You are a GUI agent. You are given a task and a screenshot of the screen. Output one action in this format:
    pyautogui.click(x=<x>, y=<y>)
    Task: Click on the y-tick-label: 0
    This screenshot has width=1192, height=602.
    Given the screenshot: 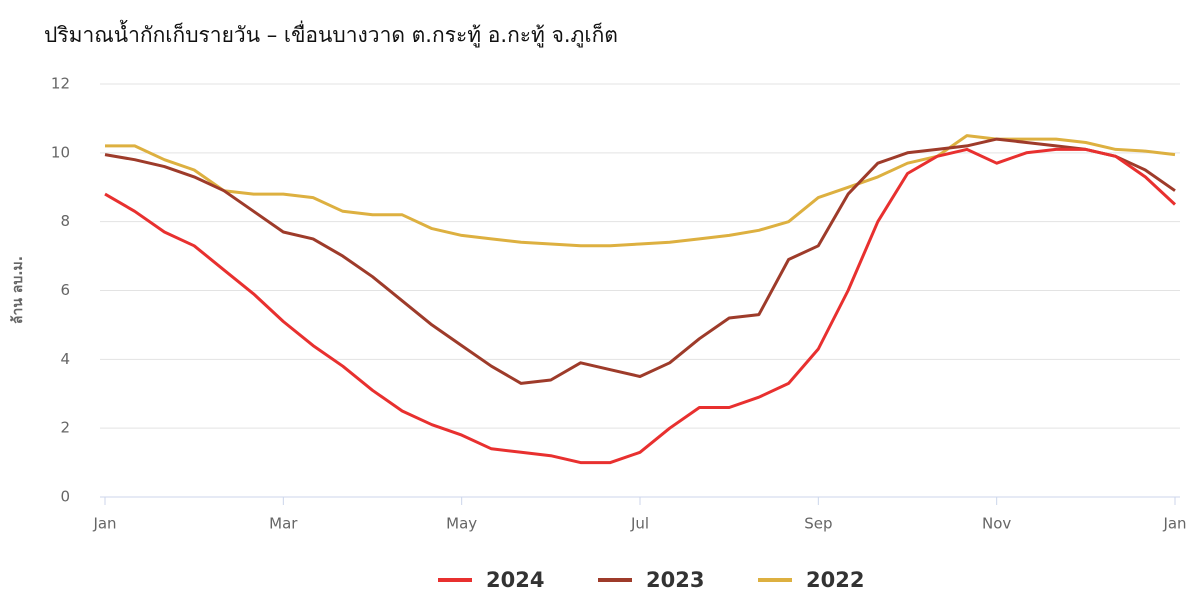 What is the action you would take?
    pyautogui.click(x=65, y=497)
    